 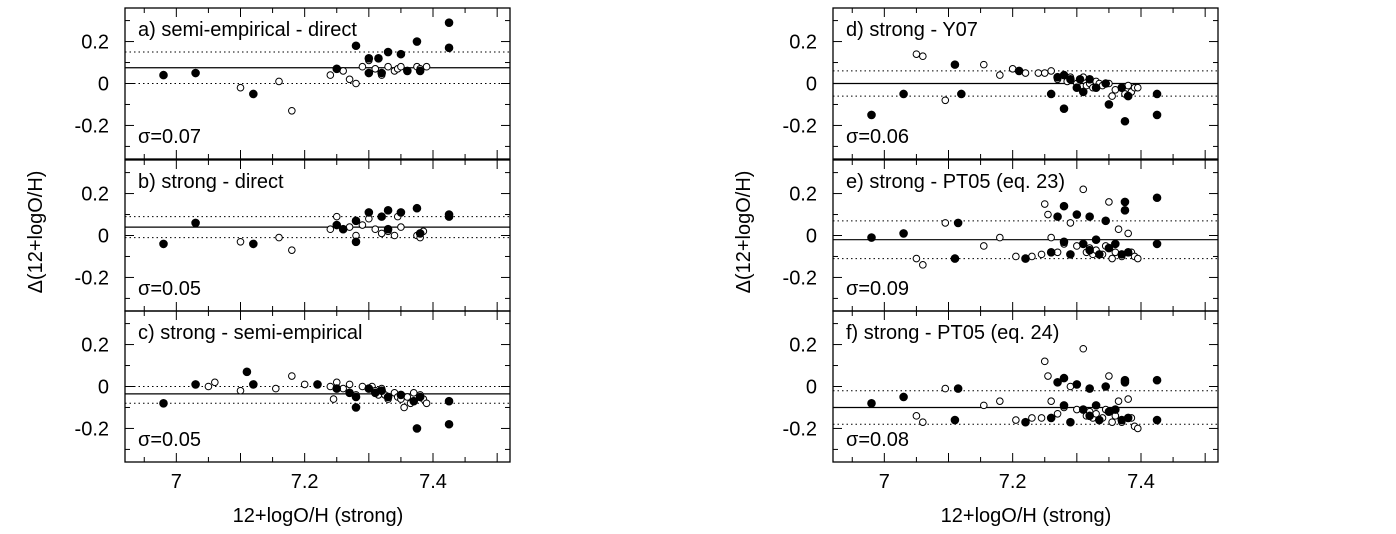 What do you see at coordinates (169, 137) in the screenshot?
I see `sigma-label: σ=0.07` at bounding box center [169, 137].